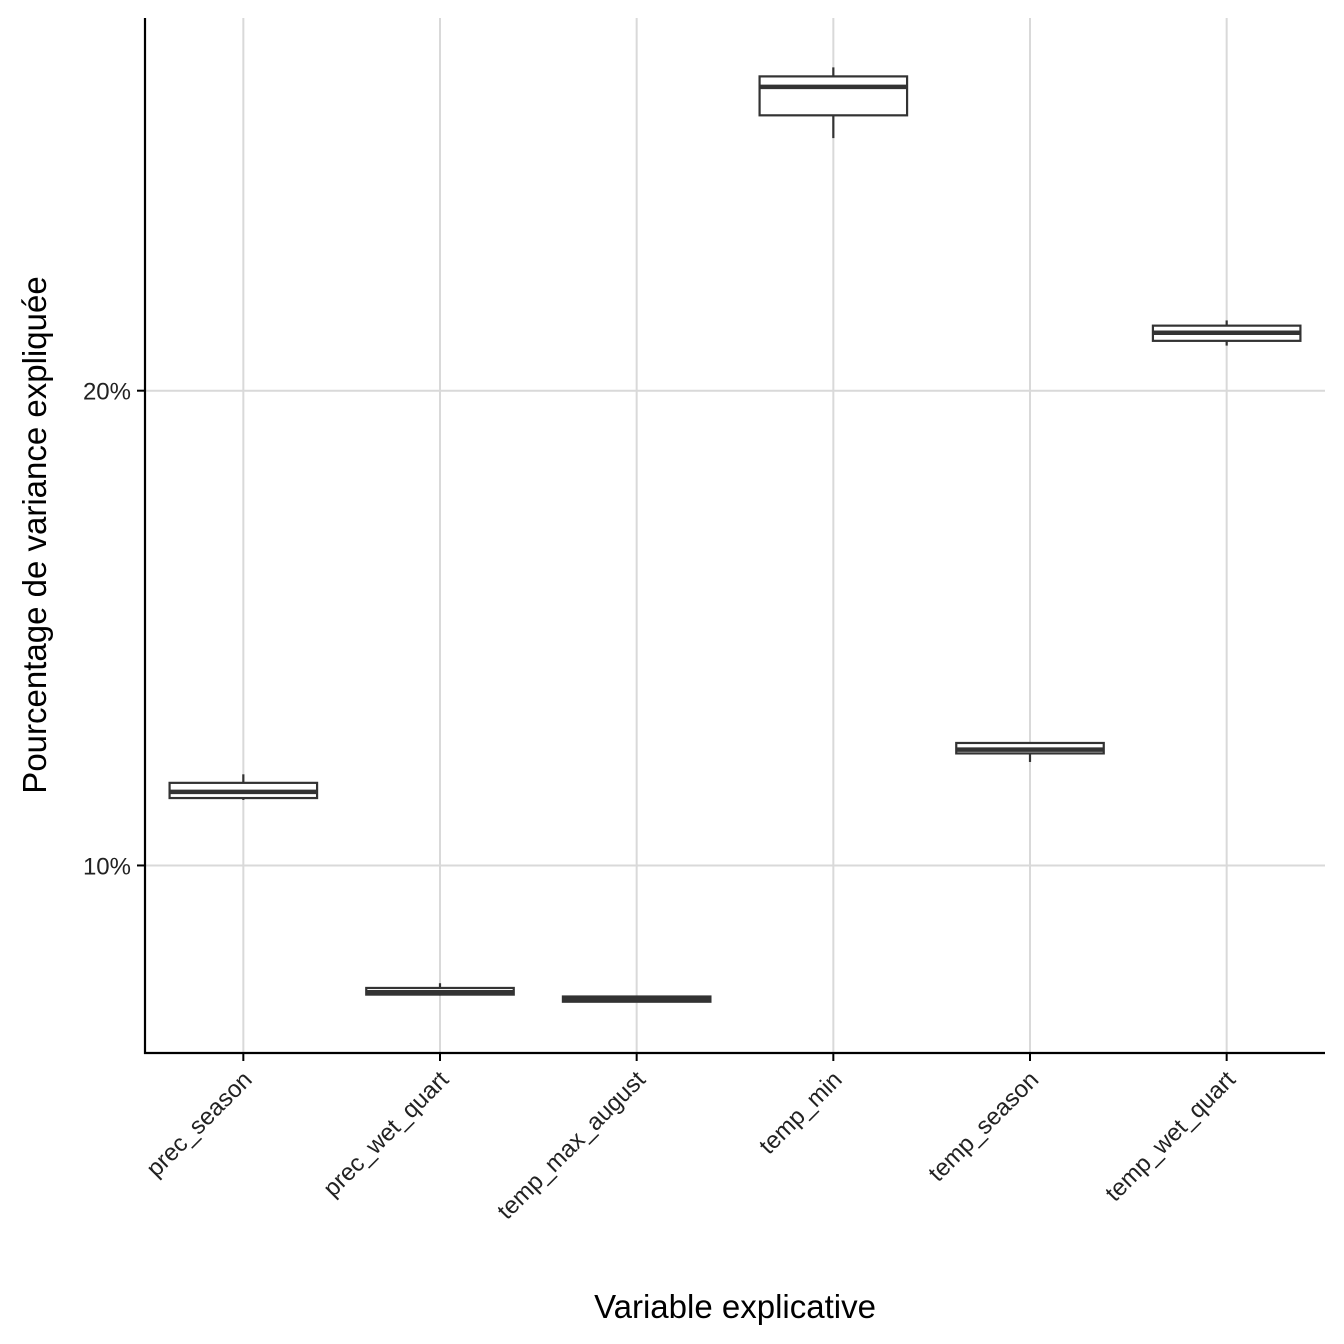  Describe the element at coordinates (386, 1134) in the screenshot. I see `x-tick-label: prec_wet_quart` at that location.